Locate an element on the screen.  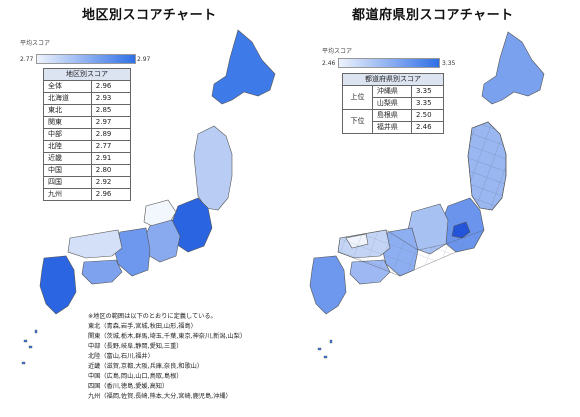
region-row: 四国 2.92 is located at coordinates (87, 182).